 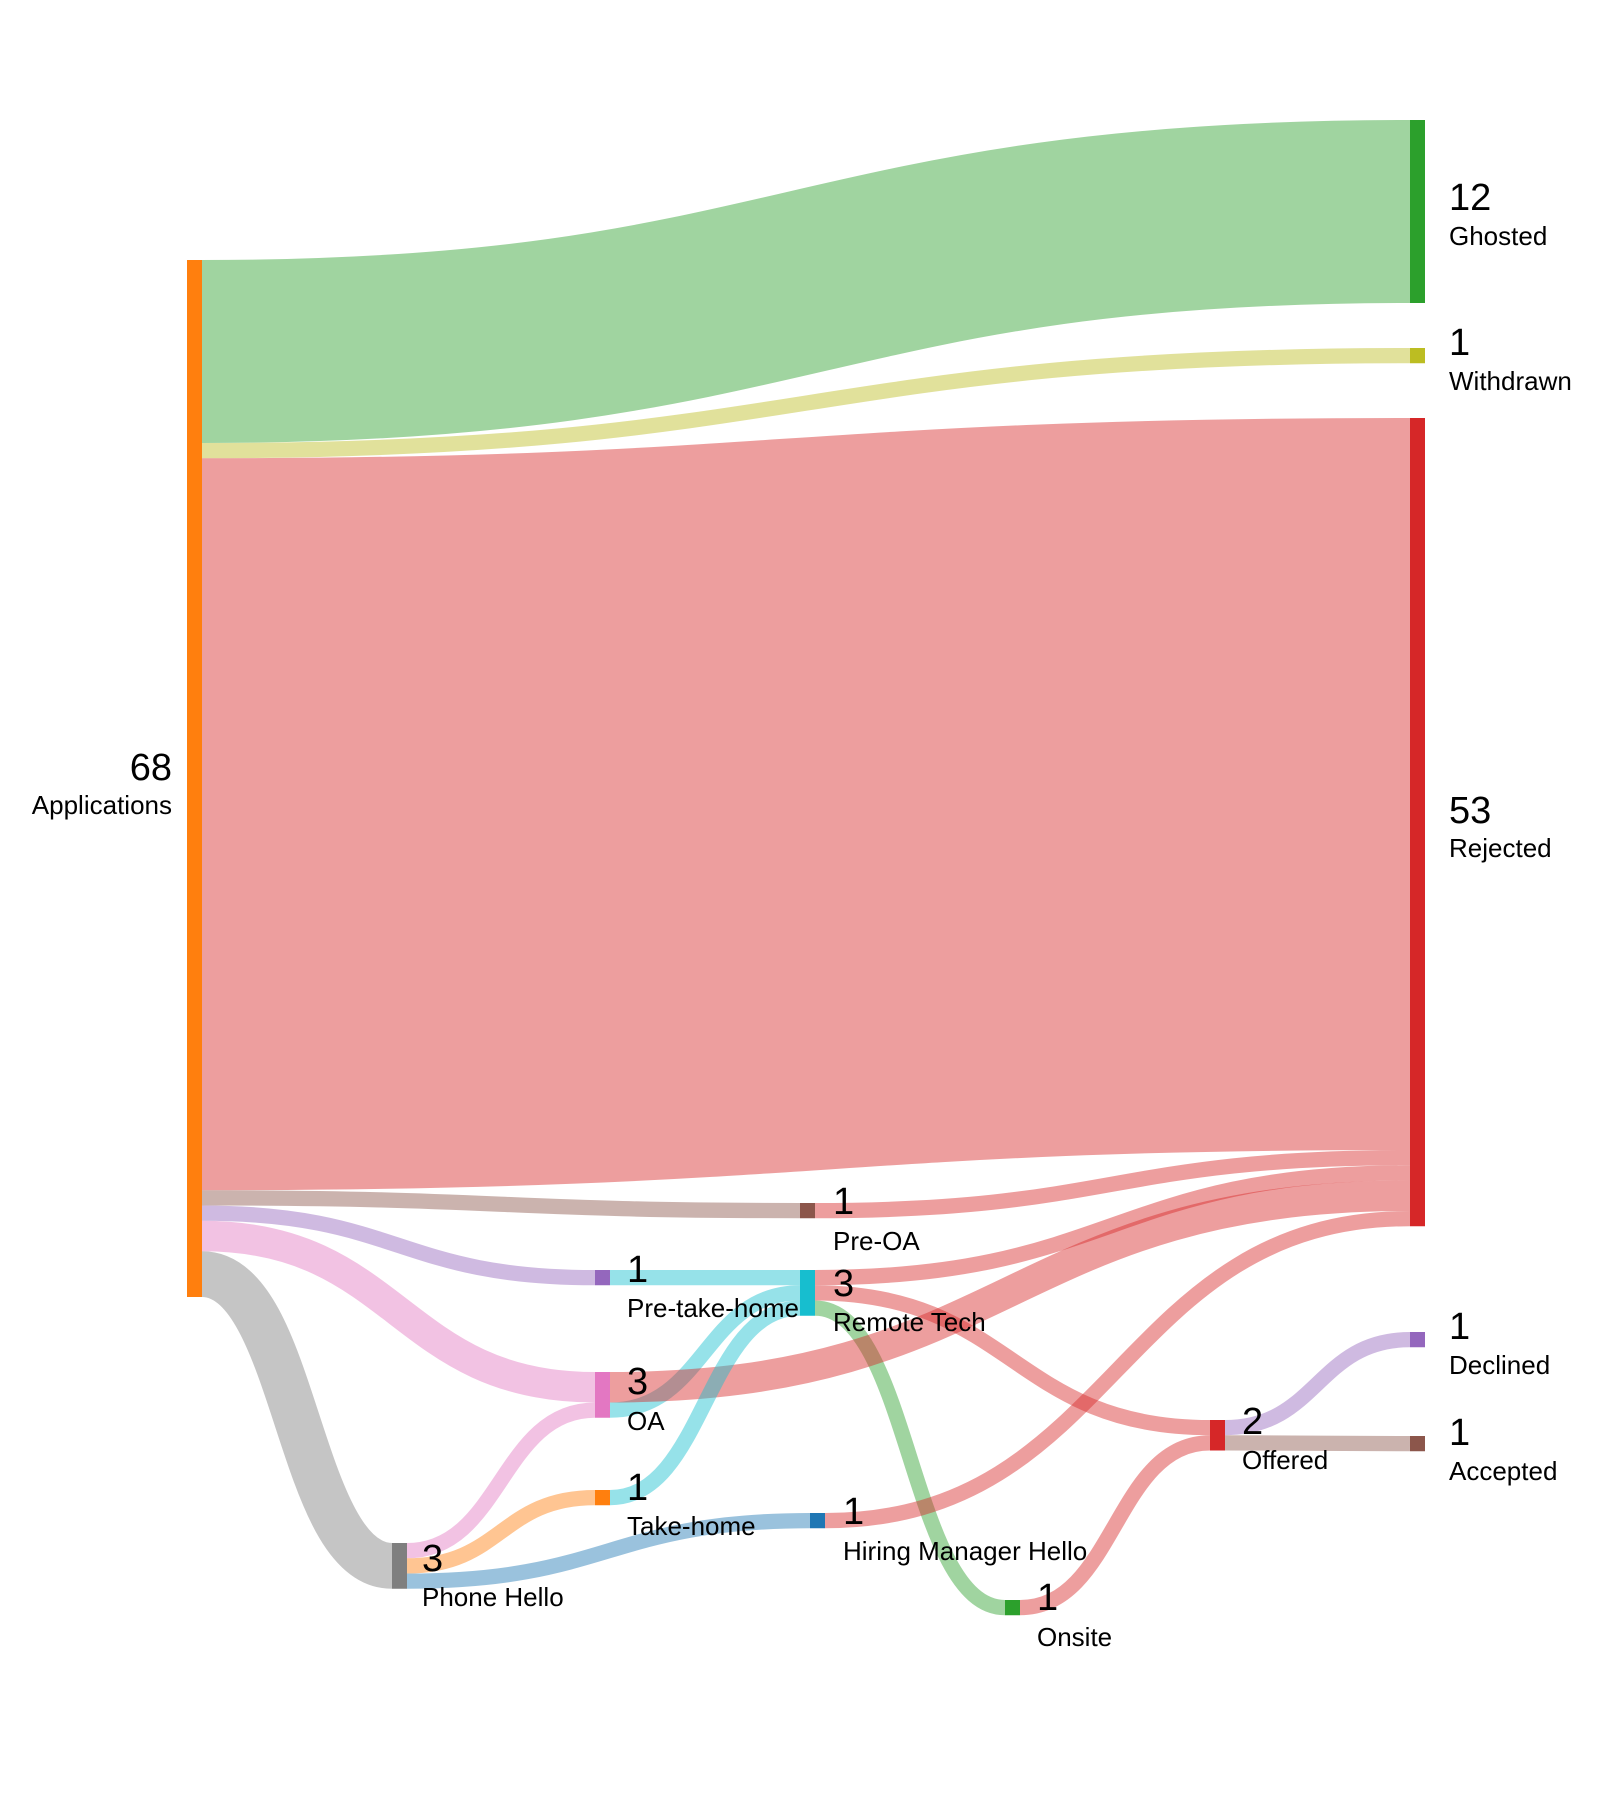 I want to click on withdrawn-label: Withdrawn, so click(x=1510, y=381).